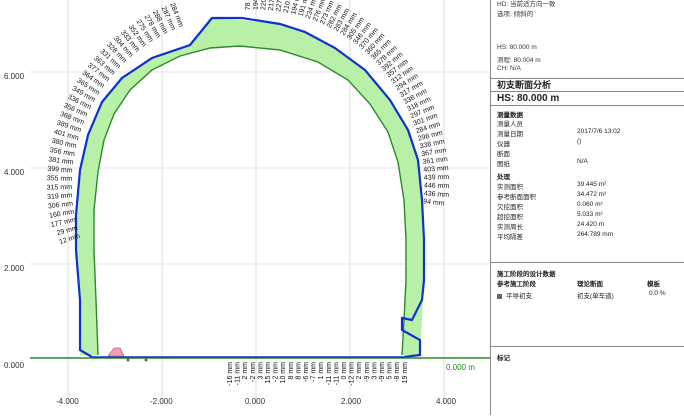 The height and width of the screenshot is (420, 684). I want to click on y-tick-label: 4.000, so click(14, 172).